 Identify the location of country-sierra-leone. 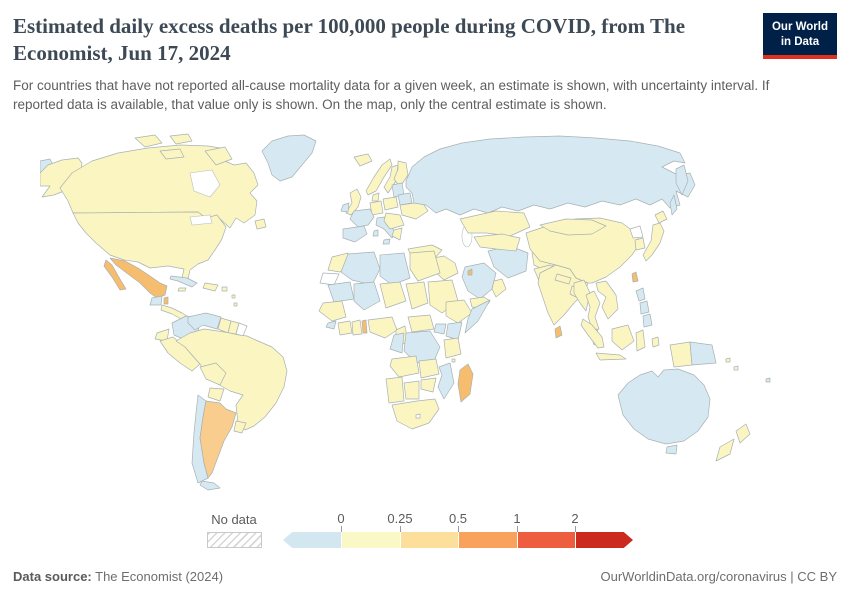
(331, 325).